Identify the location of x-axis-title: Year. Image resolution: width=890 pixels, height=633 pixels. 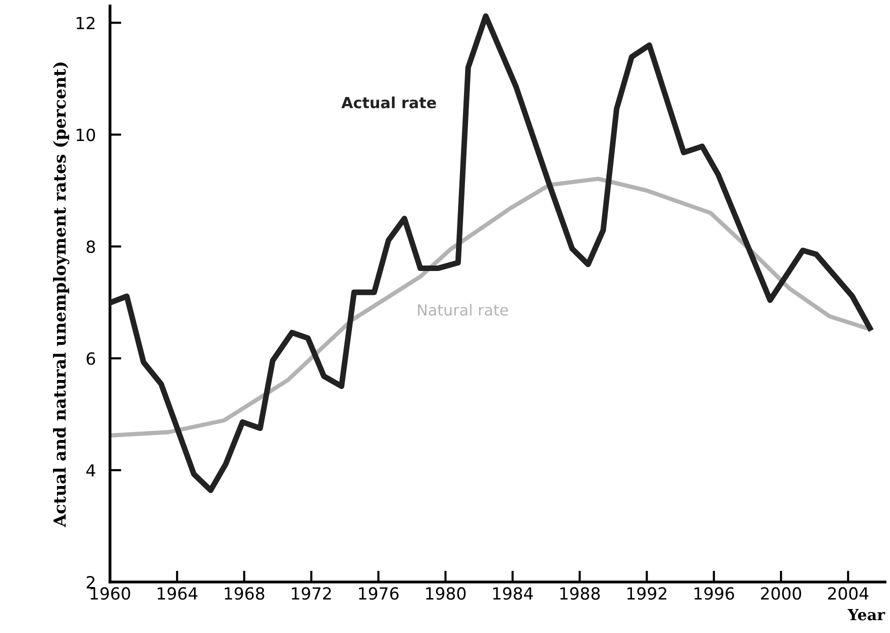
(867, 614).